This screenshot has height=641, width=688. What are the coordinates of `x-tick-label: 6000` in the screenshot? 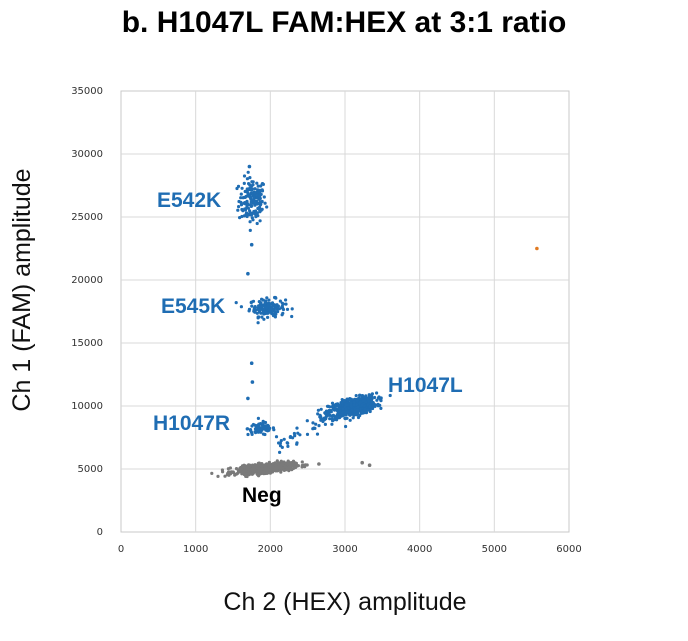 It's located at (568, 549).